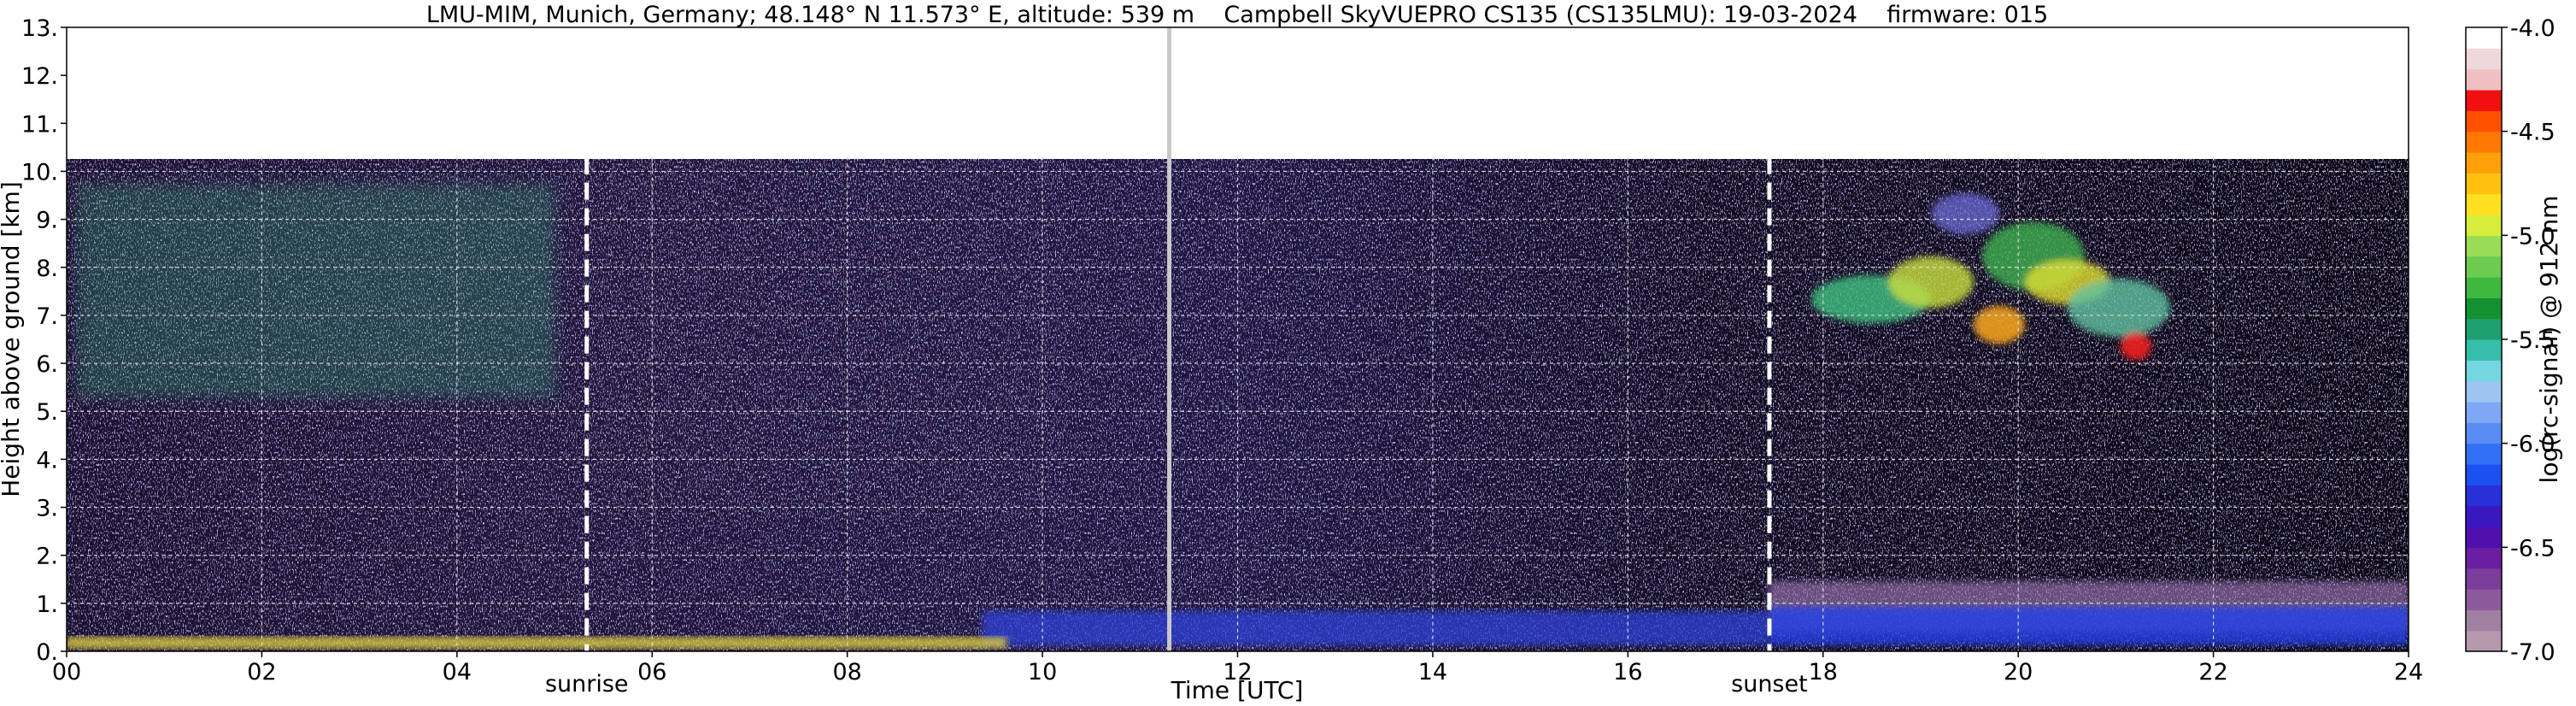 Image resolution: width=2576 pixels, height=706 pixels. What do you see at coordinates (1432, 672) in the screenshot?
I see `x-tick-label: 14` at bounding box center [1432, 672].